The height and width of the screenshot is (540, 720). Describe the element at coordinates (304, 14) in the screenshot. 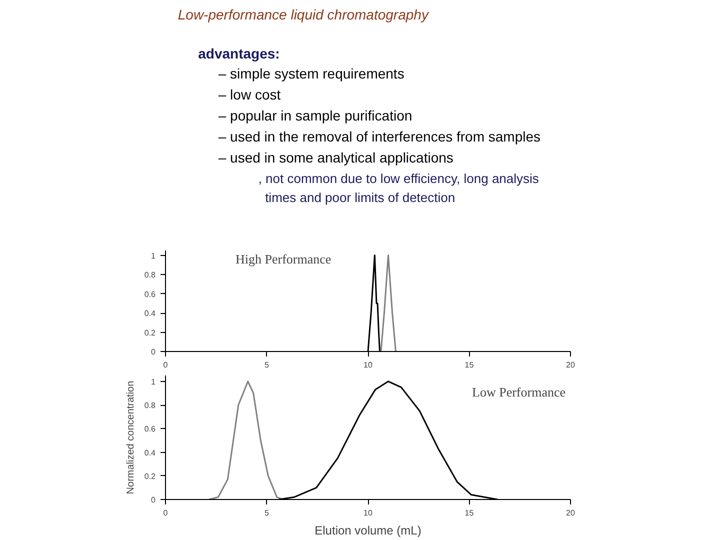

I see `text: Low-performance liquid chromatography` at that location.